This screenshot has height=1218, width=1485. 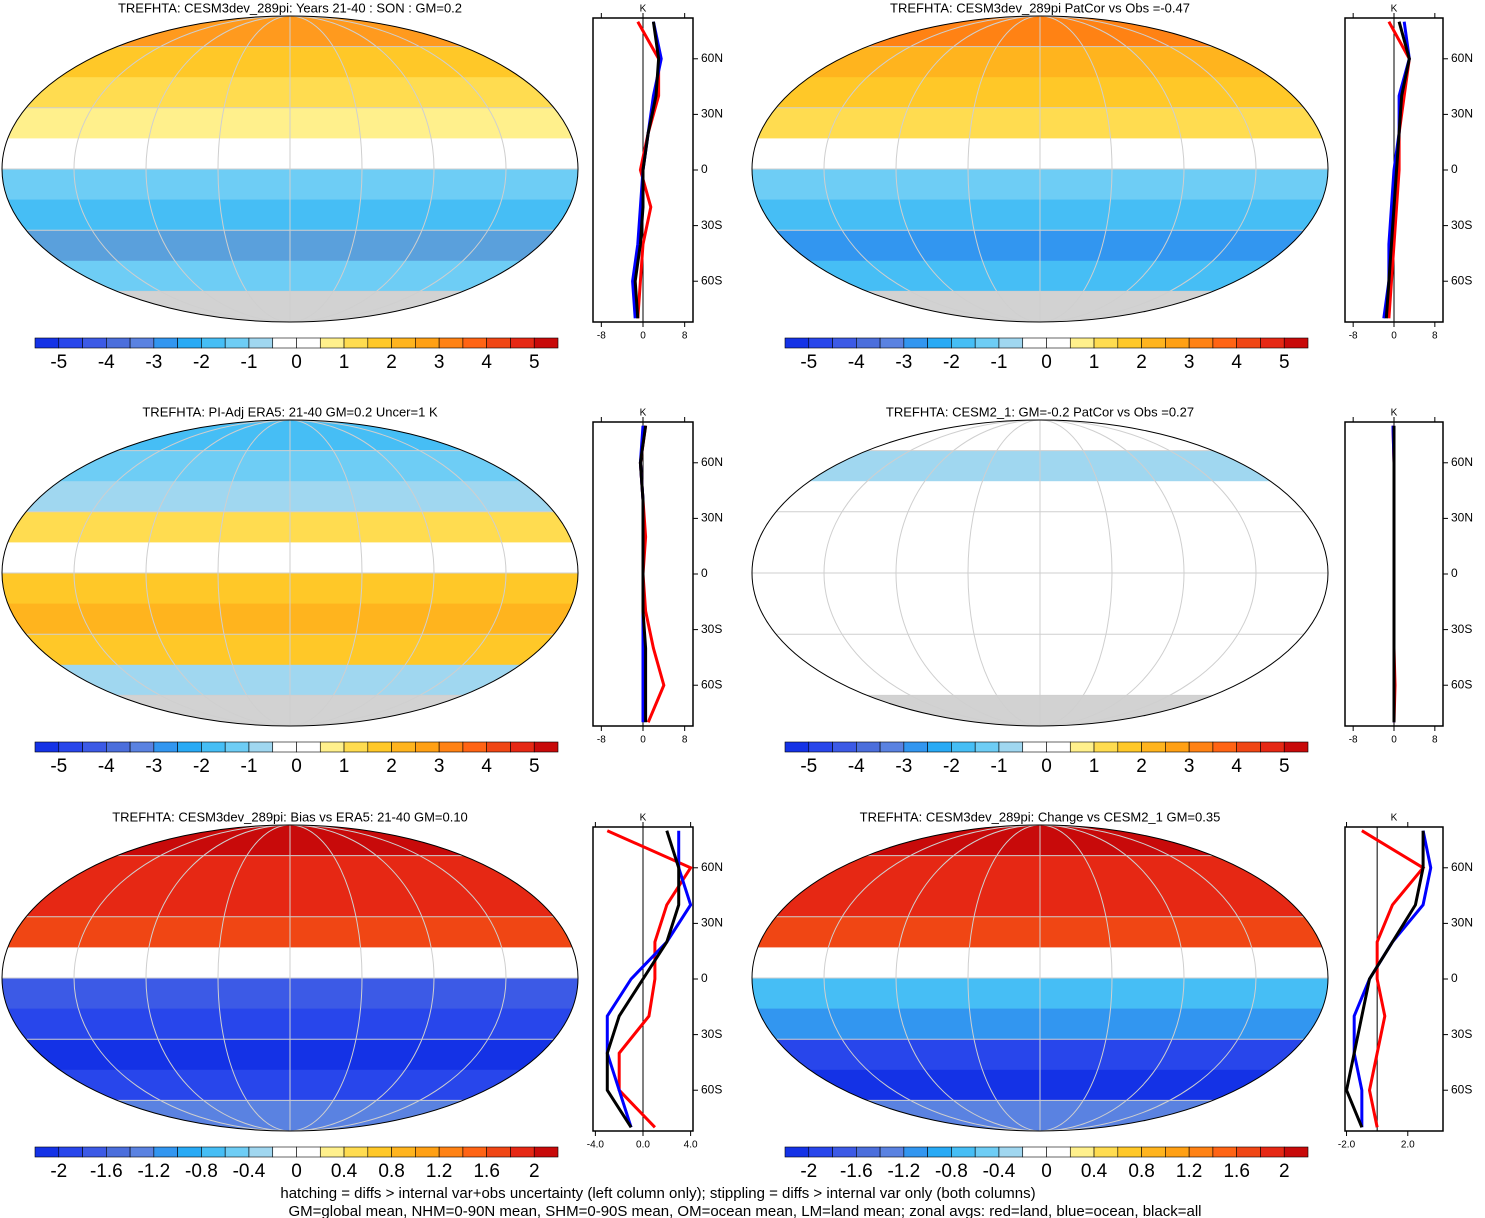 What do you see at coordinates (1408, 1145) in the screenshot?
I see `x-tick-label: 2.0` at bounding box center [1408, 1145].